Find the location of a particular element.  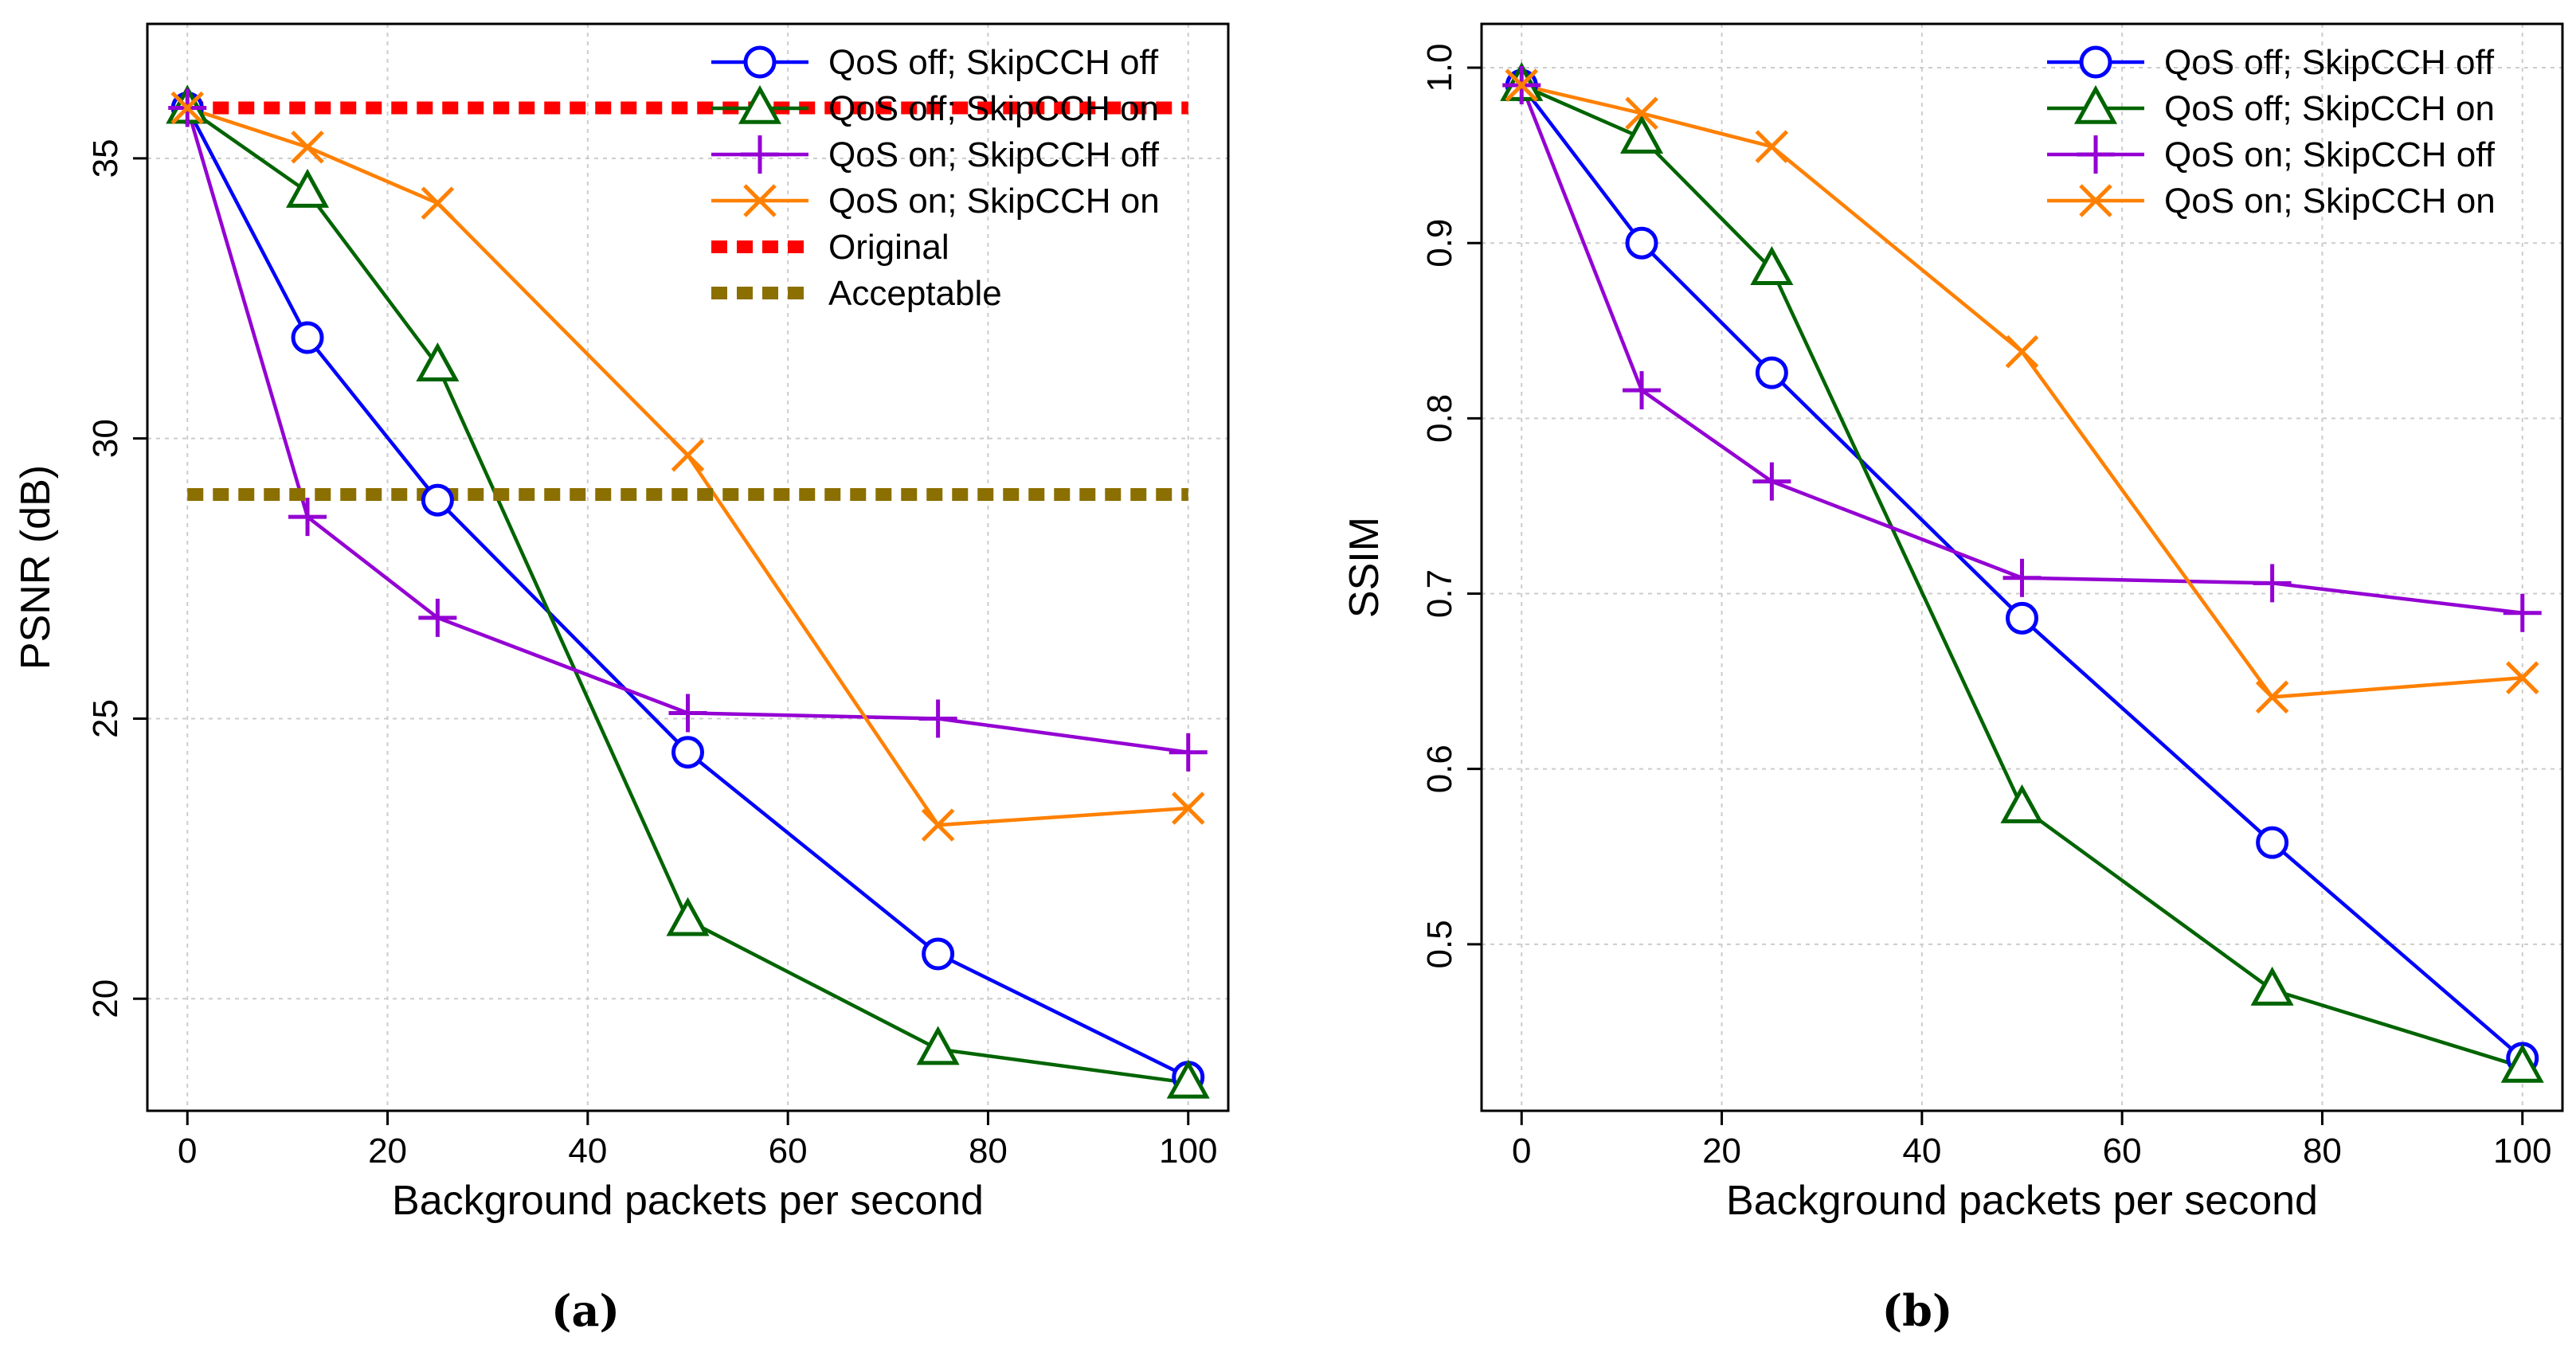

y-tick-label: 1.0 is located at coordinates (1439, 67).